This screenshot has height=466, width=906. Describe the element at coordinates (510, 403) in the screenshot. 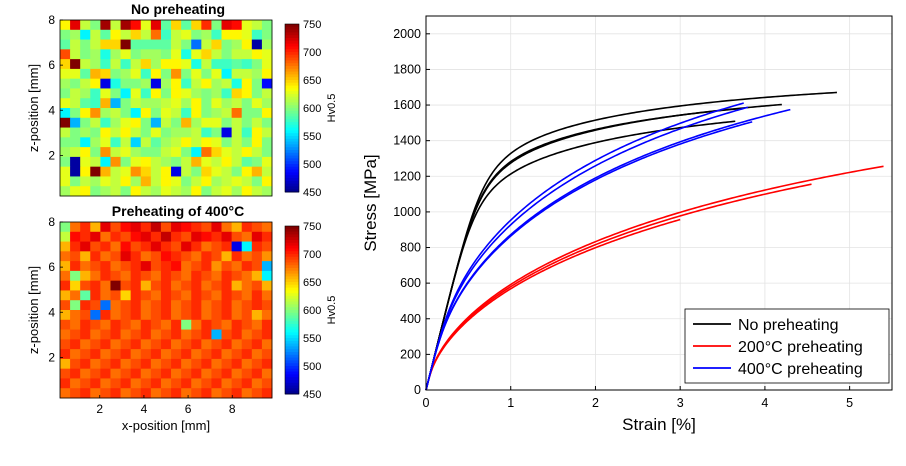

I see `x-tick-label: 1` at that location.